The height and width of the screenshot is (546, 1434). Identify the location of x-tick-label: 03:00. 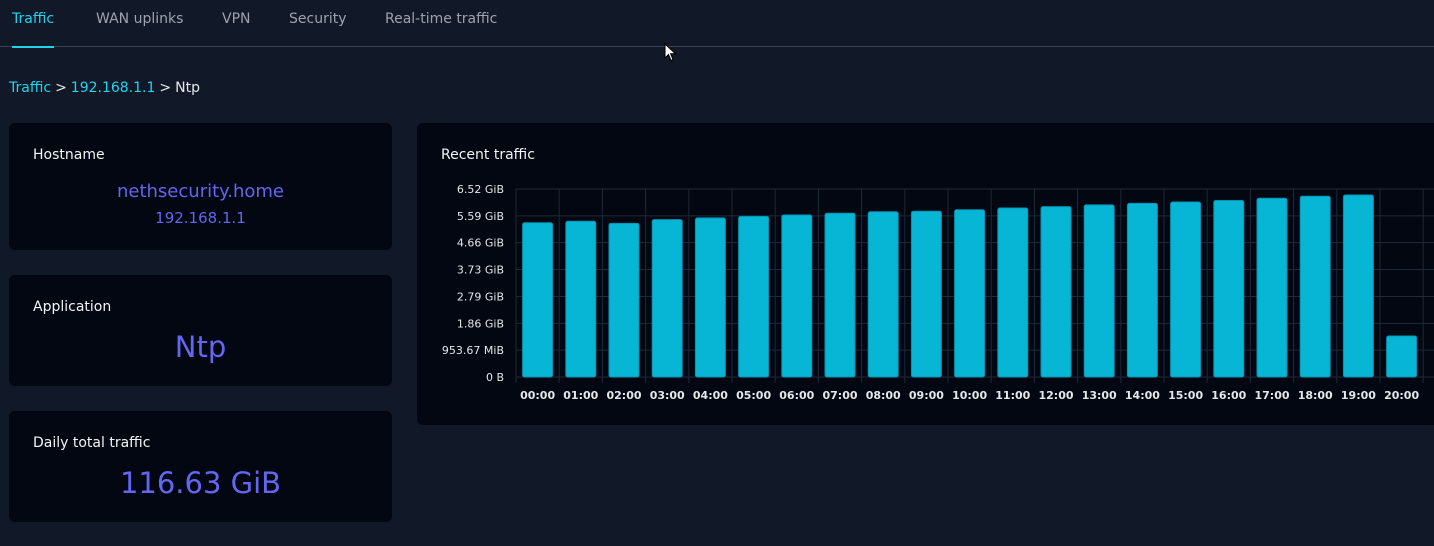
(667, 395).